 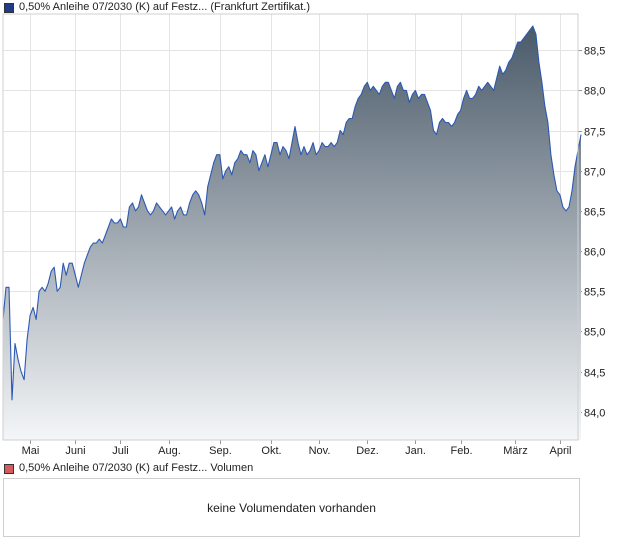 What do you see at coordinates (367, 451) in the screenshot?
I see `x-tick-label: Dez.` at bounding box center [367, 451].